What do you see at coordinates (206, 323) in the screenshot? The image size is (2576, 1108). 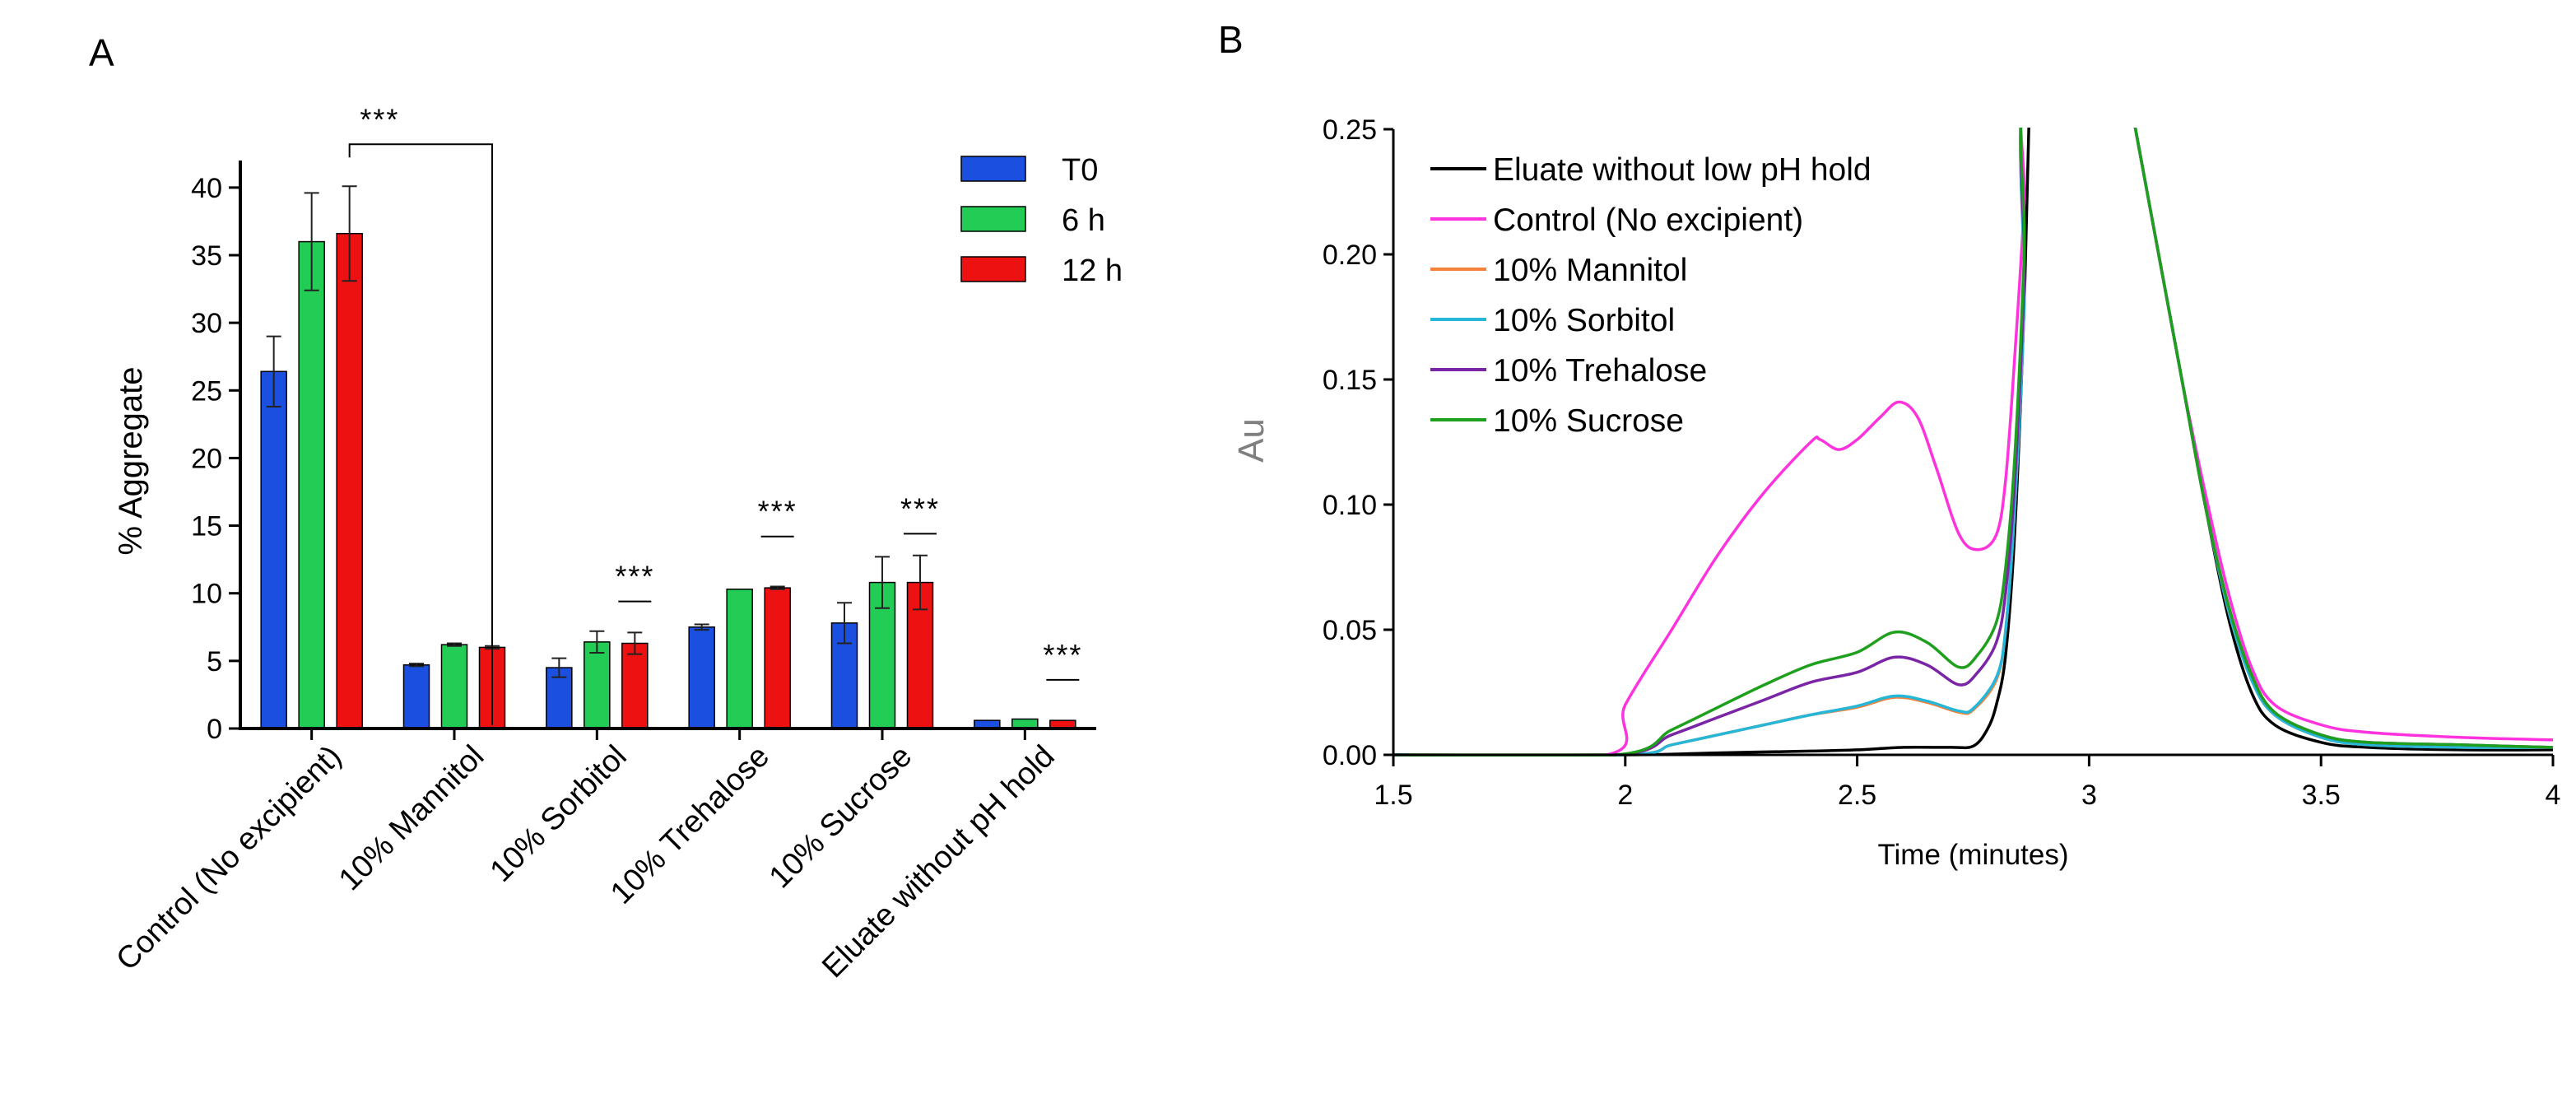 I see `y-tick-label: 30` at bounding box center [206, 323].